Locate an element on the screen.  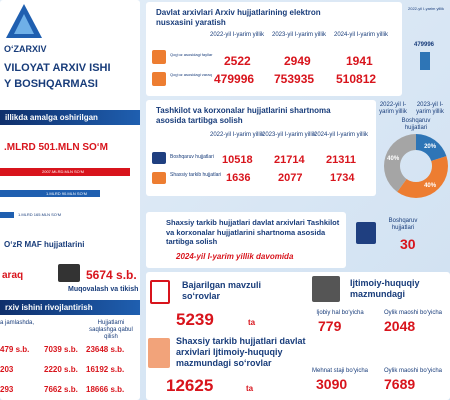
value: 5674 s.b. is located at coordinates (111, 275).